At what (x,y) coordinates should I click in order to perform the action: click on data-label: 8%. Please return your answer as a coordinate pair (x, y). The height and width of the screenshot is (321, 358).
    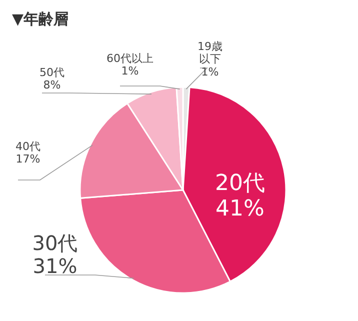
    Looking at the image, I should click on (52, 85).